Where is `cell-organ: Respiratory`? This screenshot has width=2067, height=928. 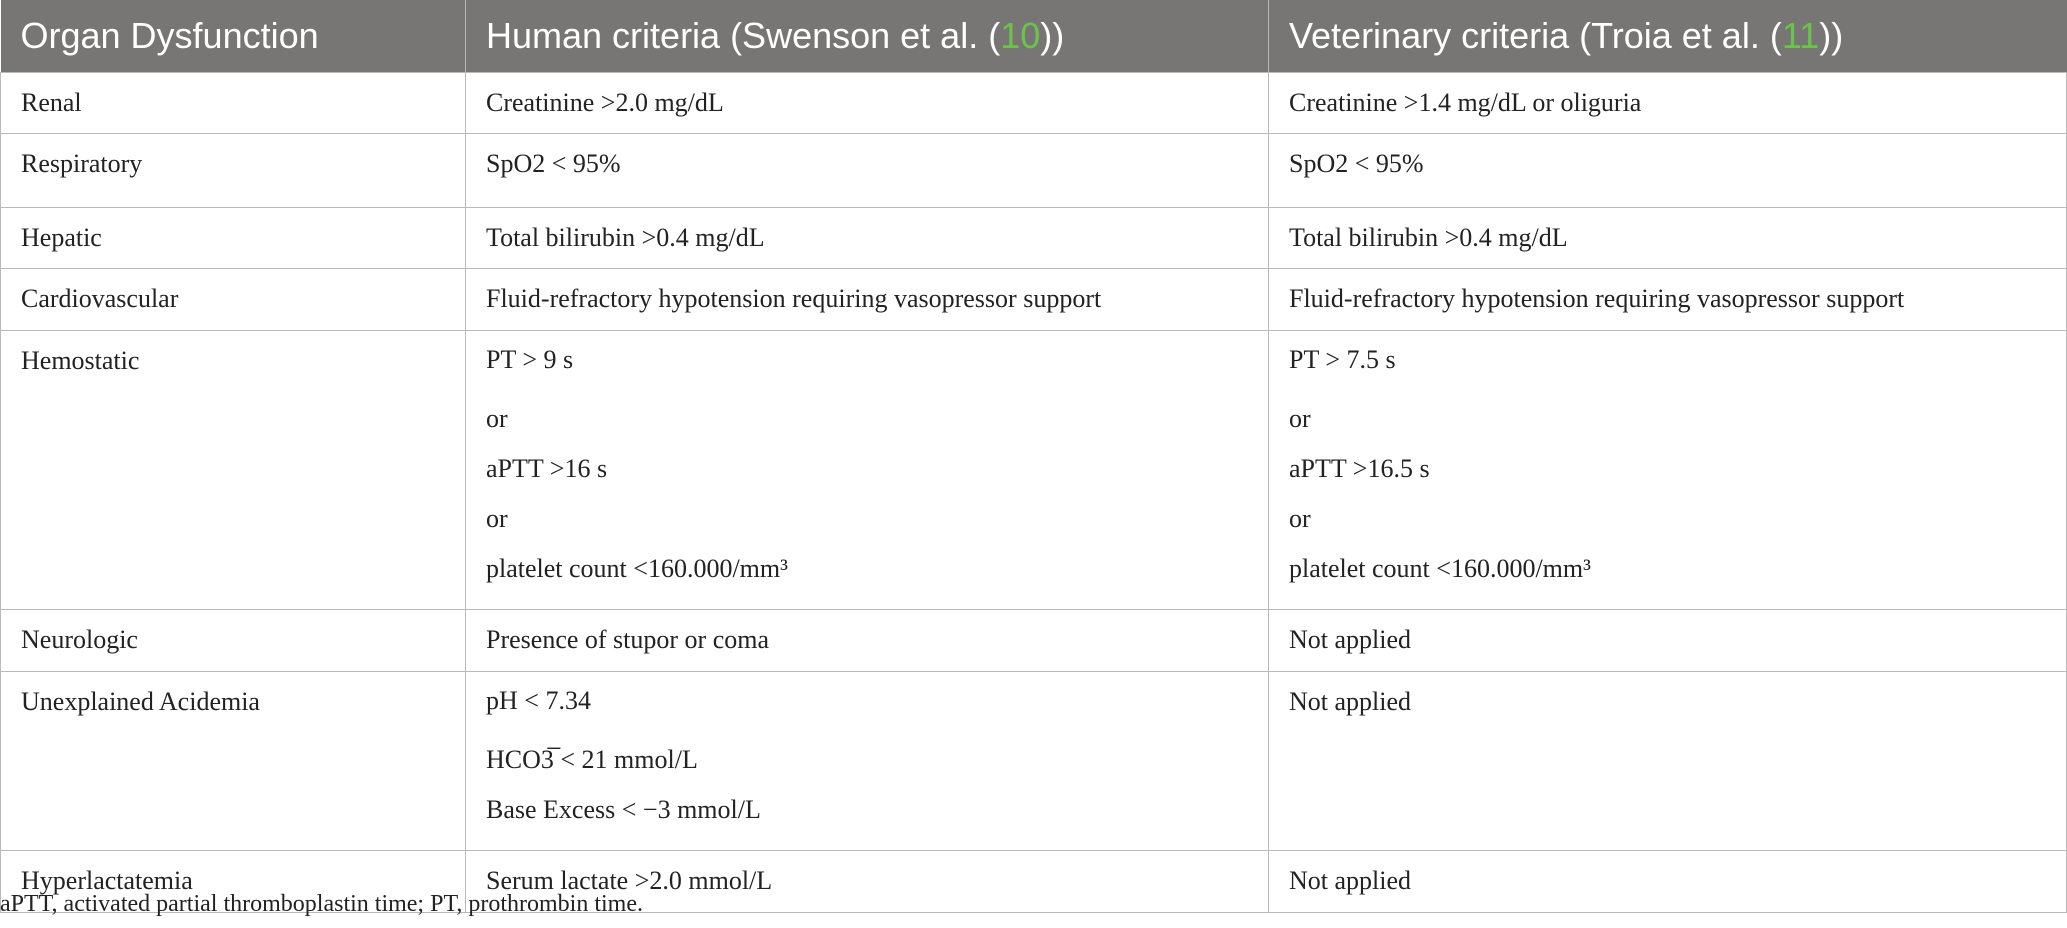
cell-organ: Respiratory is located at coordinates (233, 170).